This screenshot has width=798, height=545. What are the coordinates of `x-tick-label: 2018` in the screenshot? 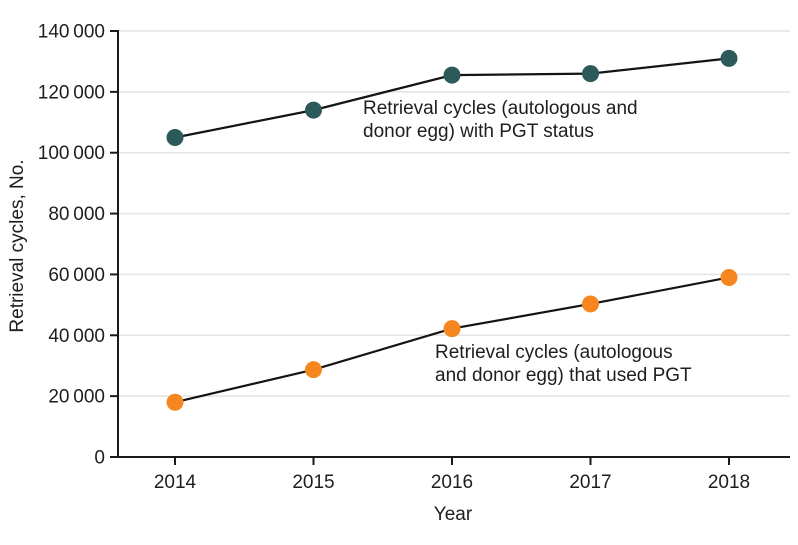 It's located at (729, 482).